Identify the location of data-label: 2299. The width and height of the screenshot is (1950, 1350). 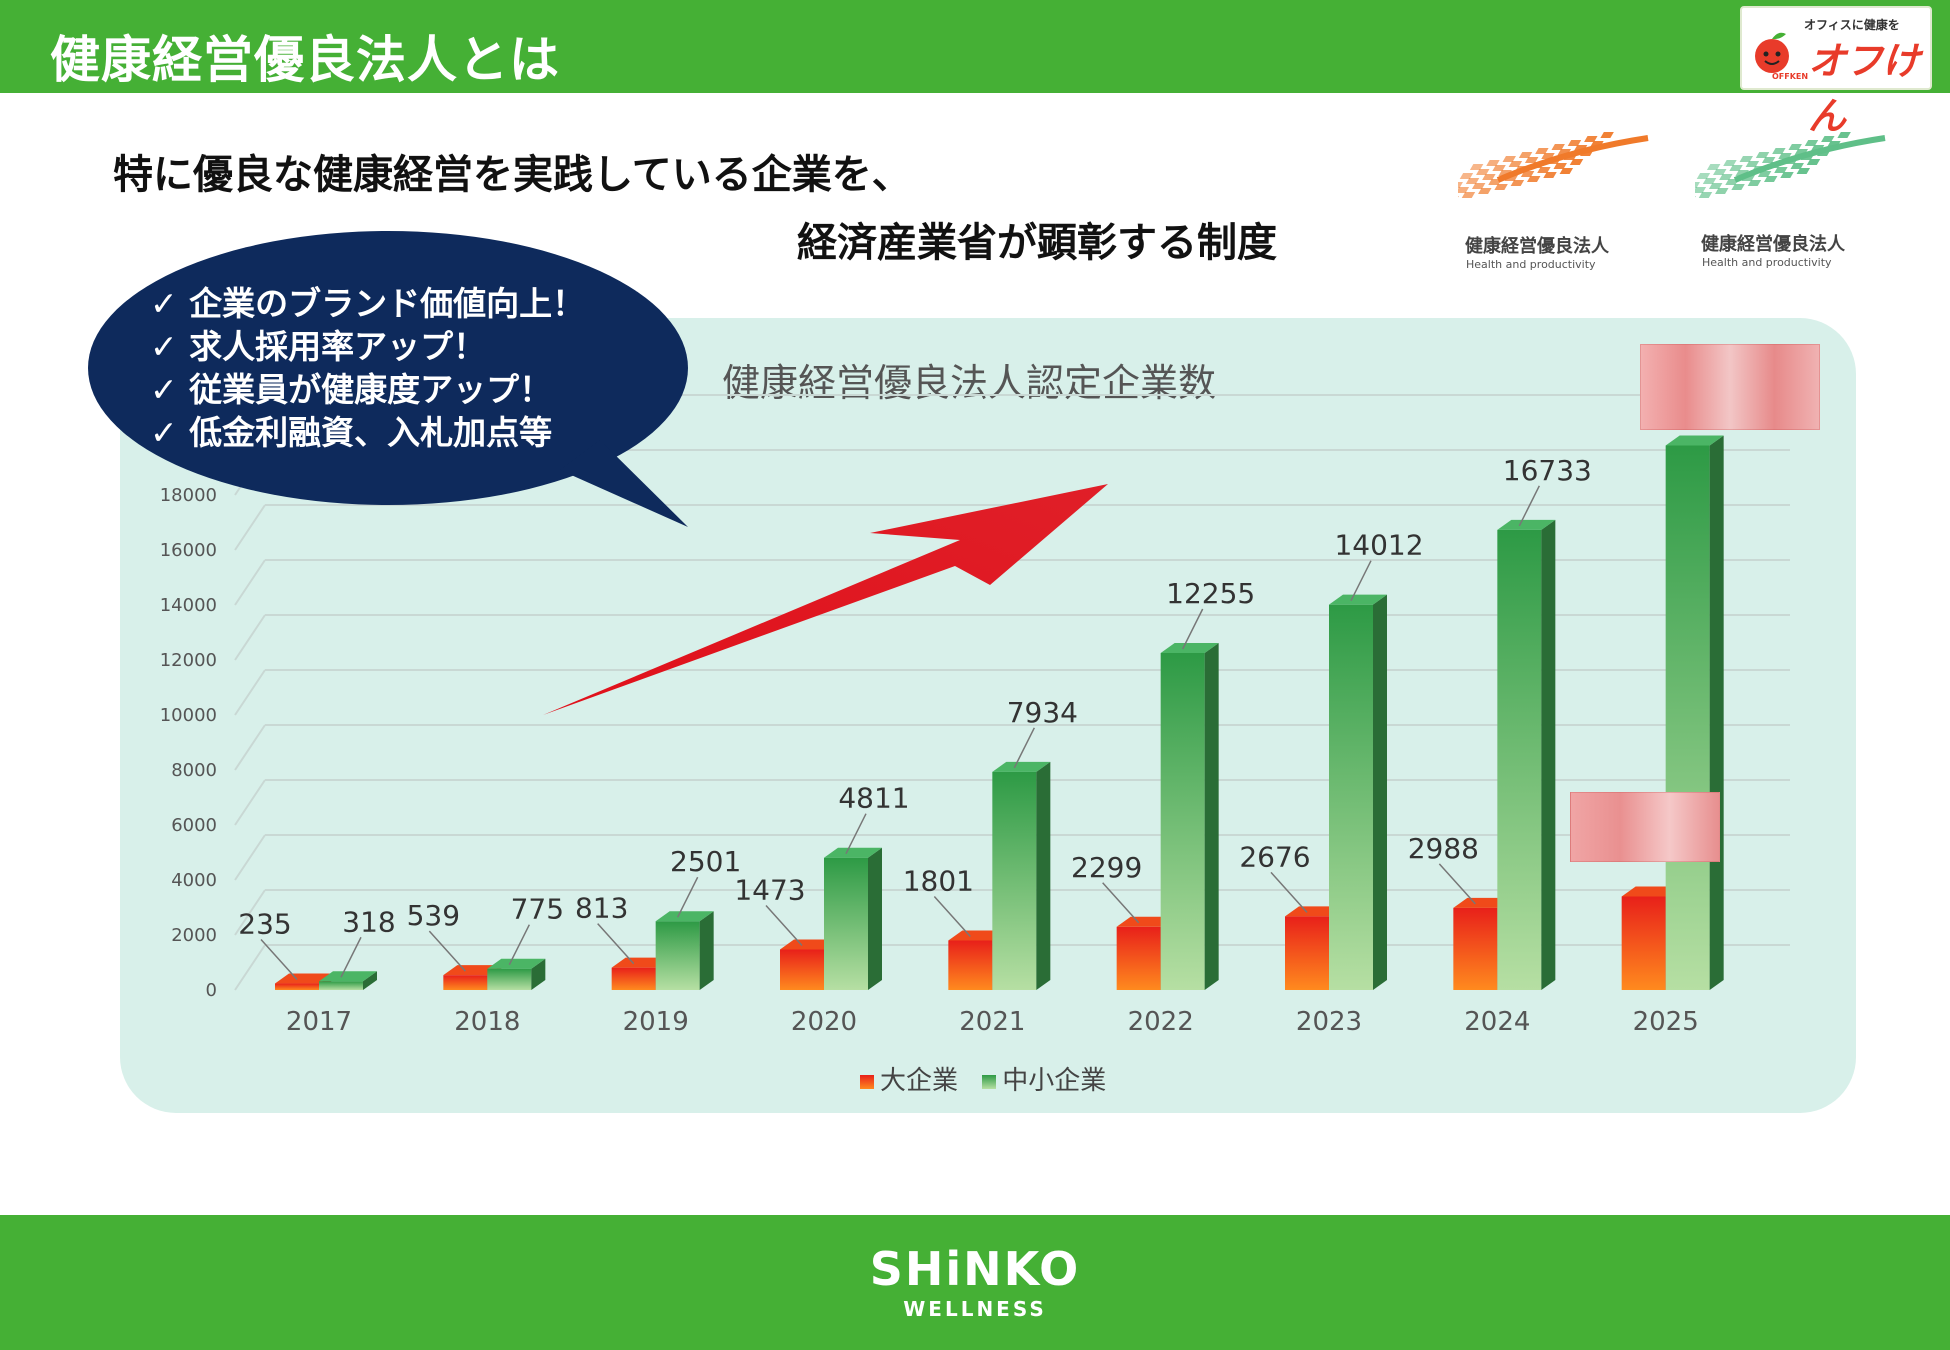
(1106, 867).